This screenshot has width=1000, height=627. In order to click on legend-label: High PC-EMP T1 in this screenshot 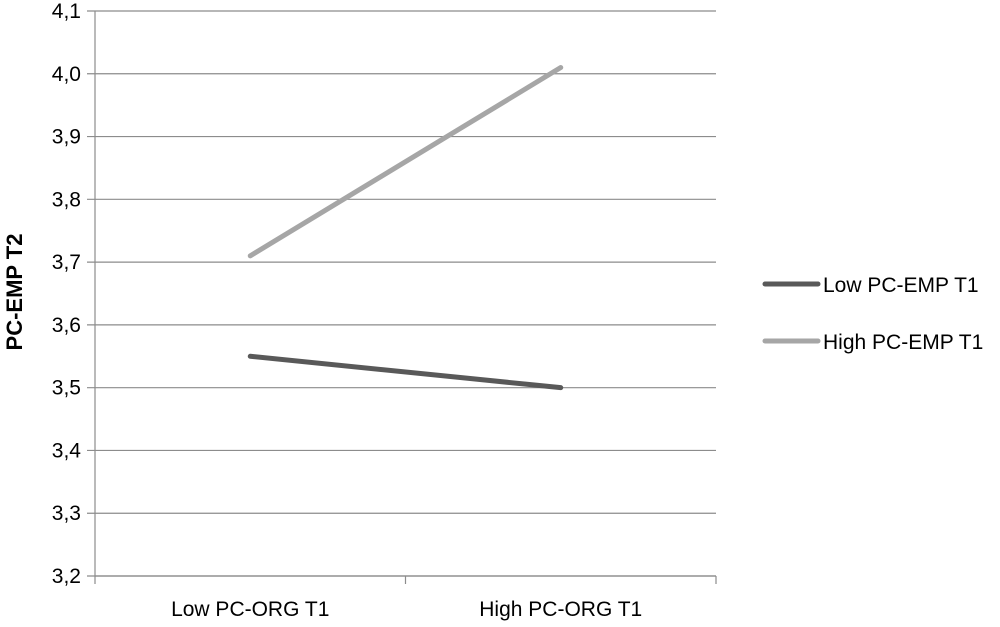, I will do `click(903, 342)`.